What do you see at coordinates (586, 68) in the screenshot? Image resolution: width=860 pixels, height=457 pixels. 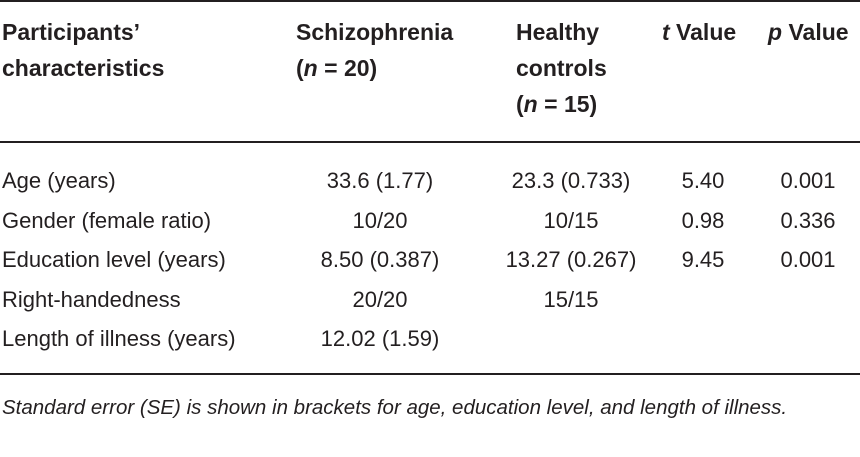 I see `header-healthy-controls: Healthy controls (n = 15)` at bounding box center [586, 68].